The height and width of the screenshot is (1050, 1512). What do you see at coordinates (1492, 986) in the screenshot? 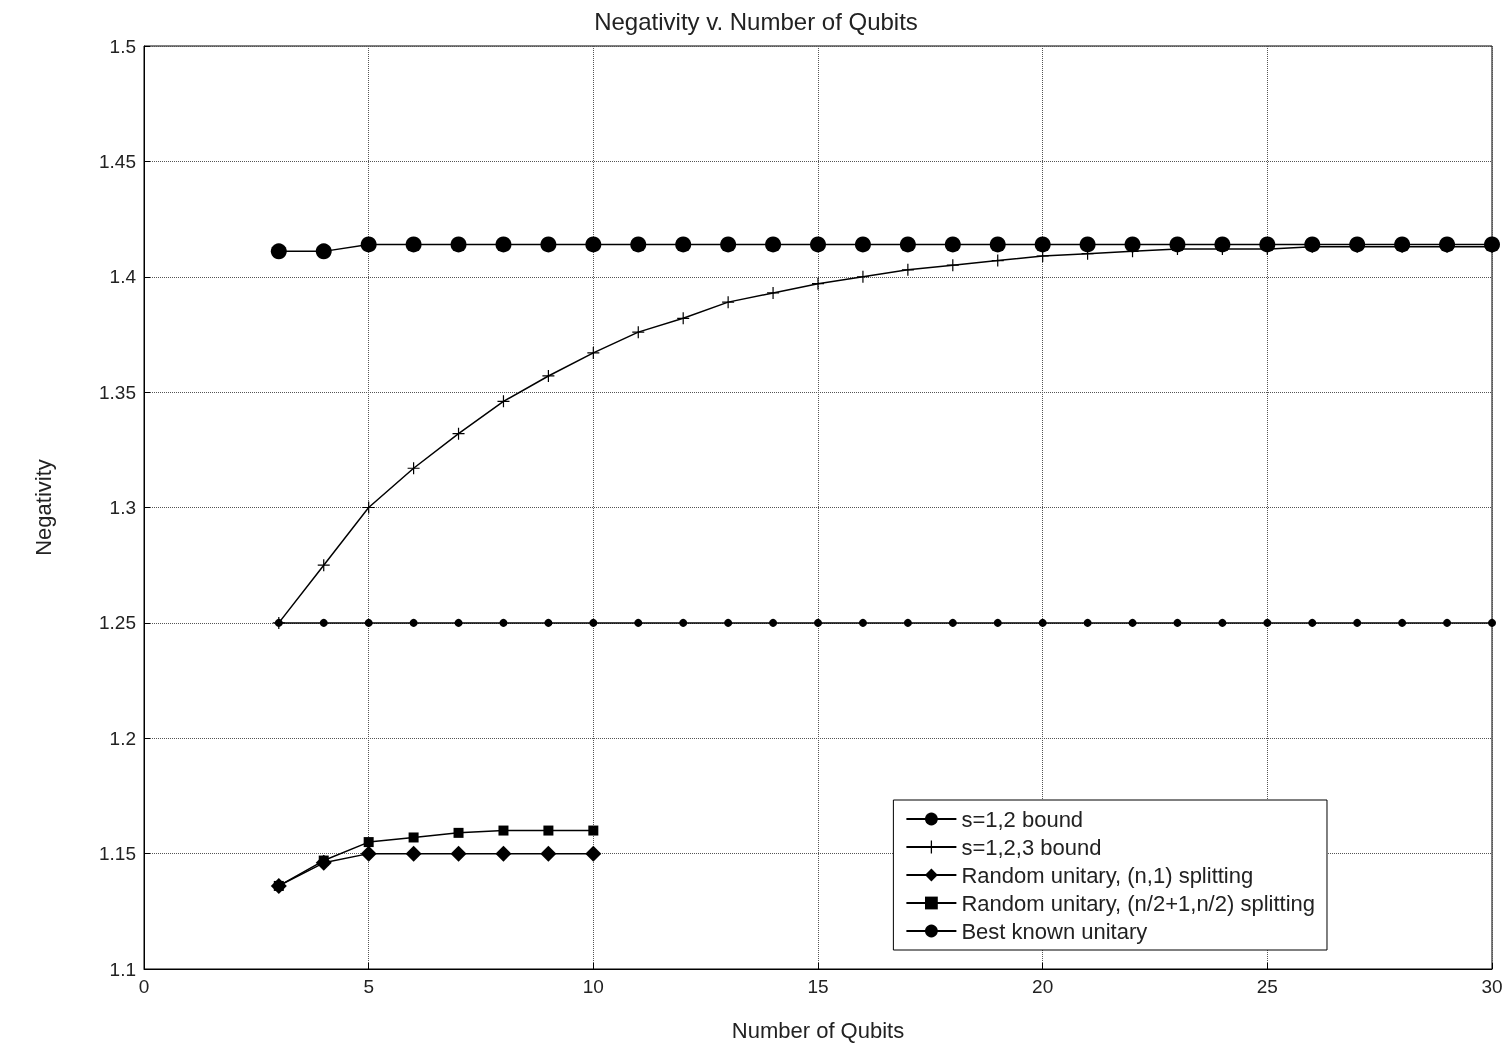
I see `x-tick-label: 30` at bounding box center [1492, 986].